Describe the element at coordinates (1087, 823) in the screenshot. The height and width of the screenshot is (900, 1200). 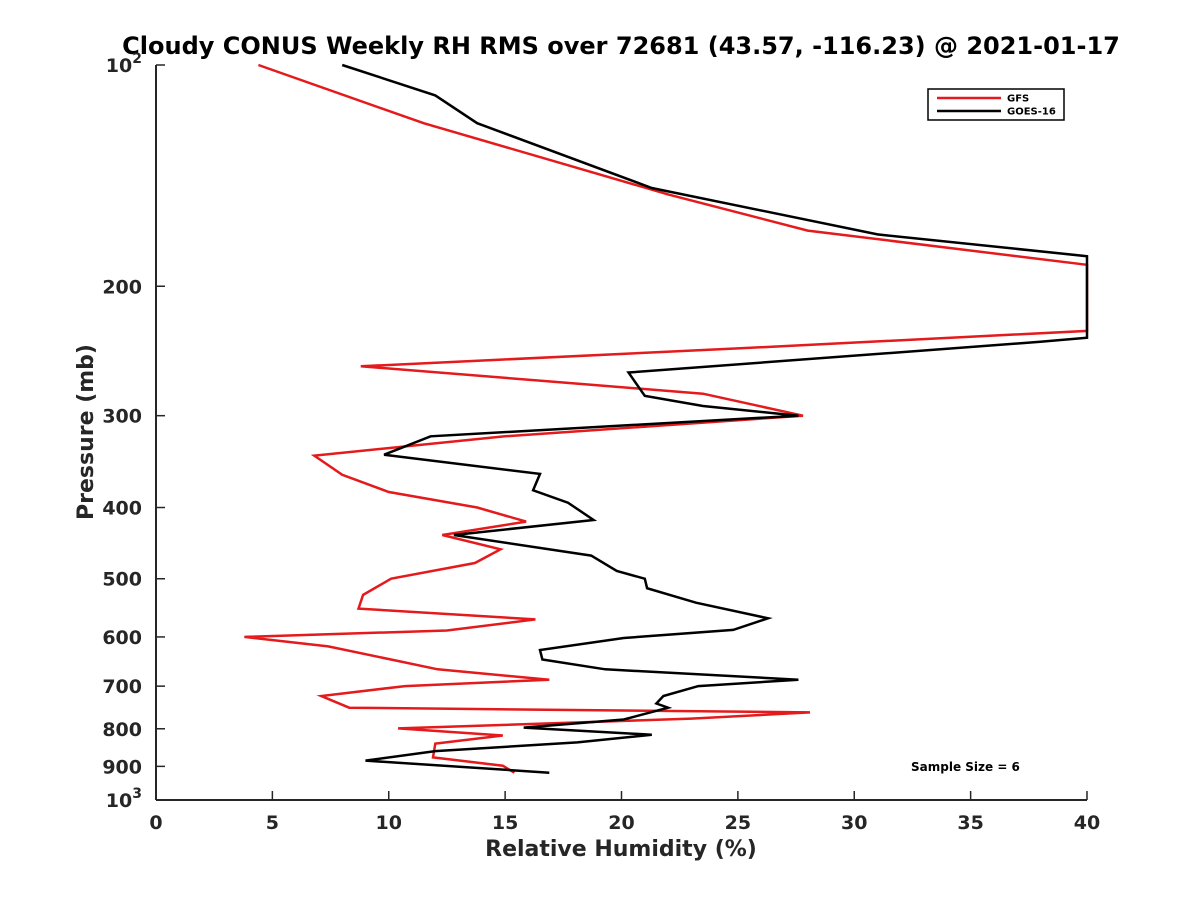
I see `x-tick-label: 40` at that location.